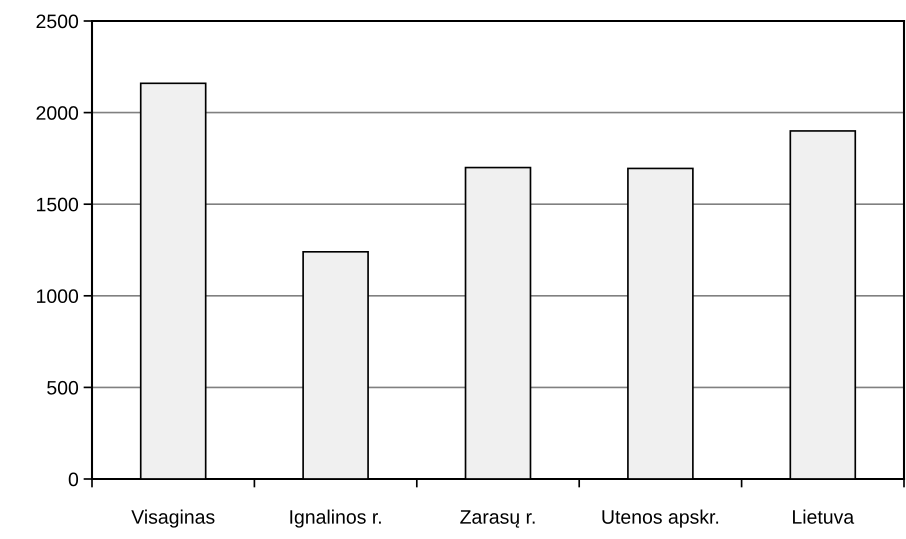  Describe the element at coordinates (57, 205) in the screenshot. I see `y-tick-label: 1500` at that location.